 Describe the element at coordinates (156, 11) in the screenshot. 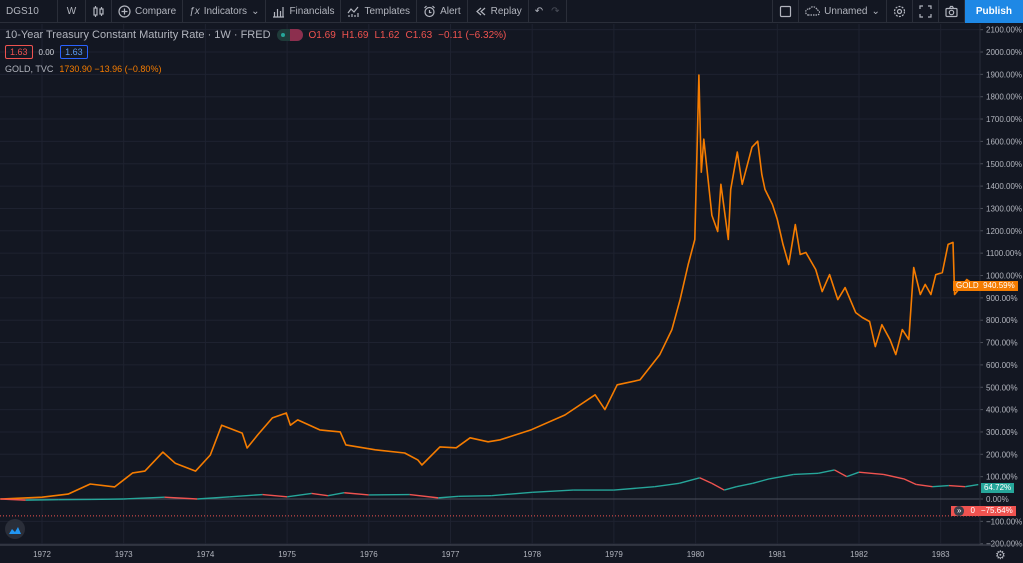

I see `compare-label: Compare` at that location.